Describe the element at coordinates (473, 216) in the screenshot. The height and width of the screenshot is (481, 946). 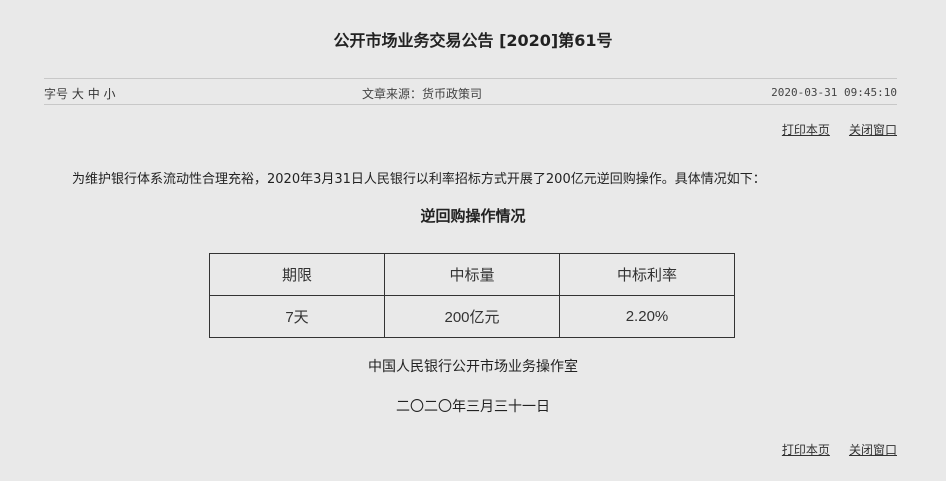
I see `table-title: 逆回购操作情况` at that location.